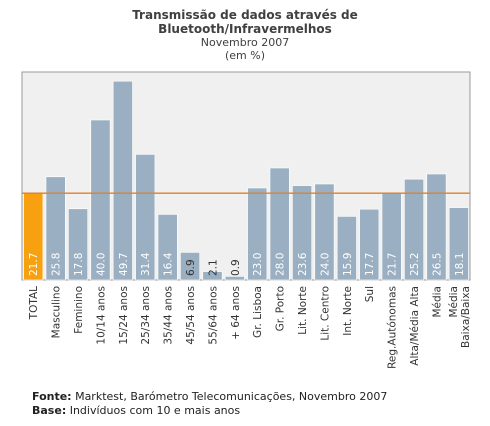 The image size is (490, 426). Describe the element at coordinates (460, 264) in the screenshot. I see `data-label: 18.1` at that location.